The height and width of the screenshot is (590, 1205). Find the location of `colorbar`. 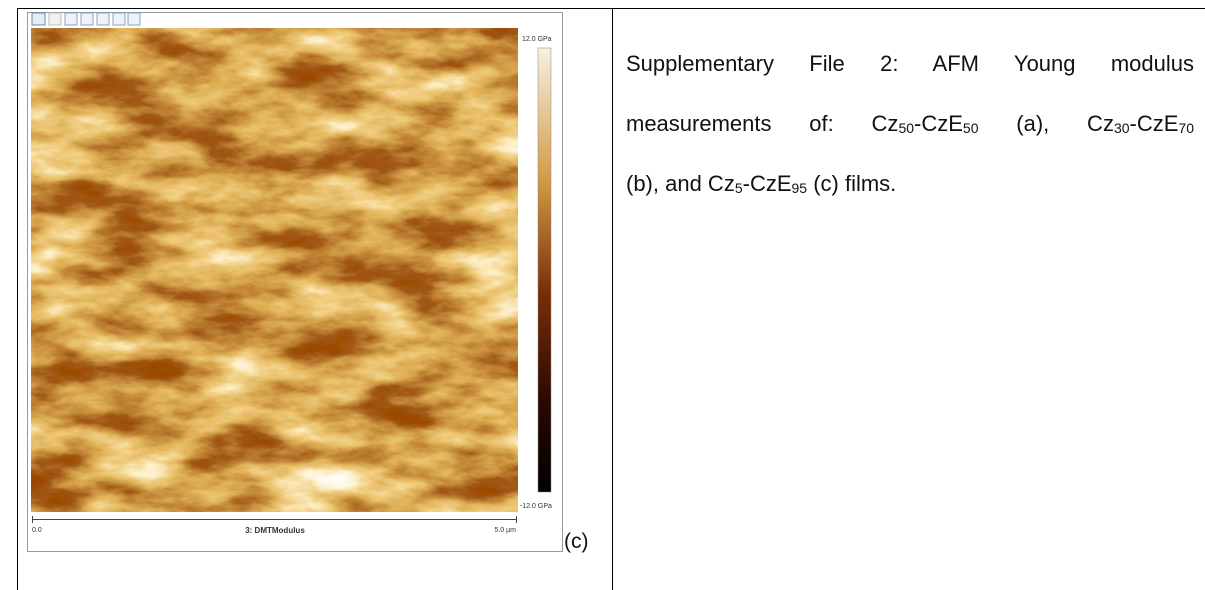

colorbar is located at coordinates (544, 270).